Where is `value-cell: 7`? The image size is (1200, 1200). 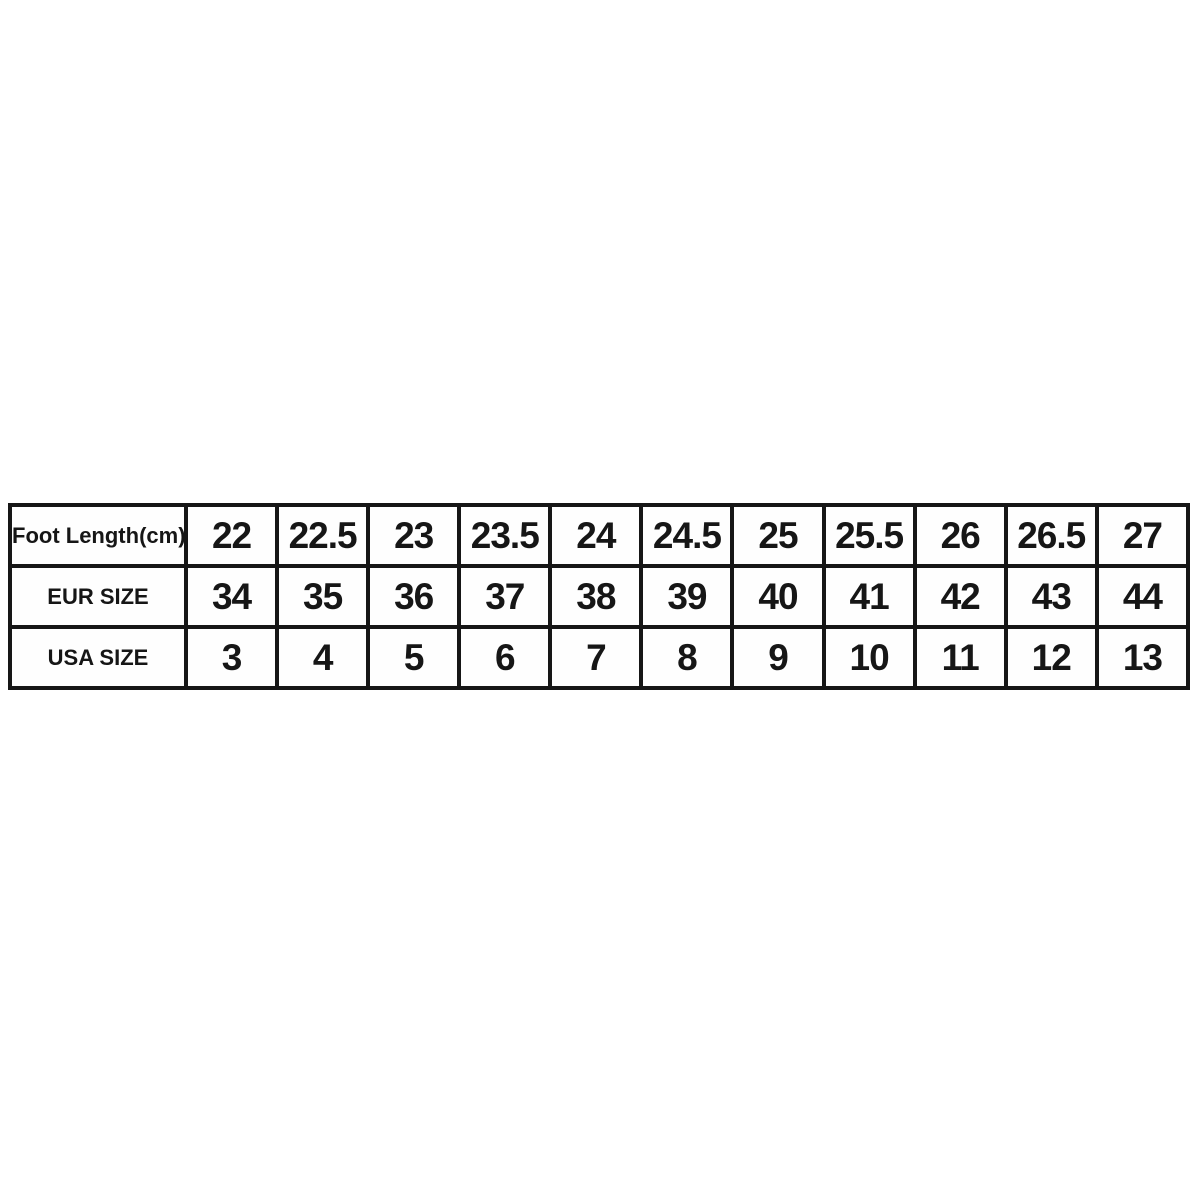
value-cell: 7 is located at coordinates (596, 657).